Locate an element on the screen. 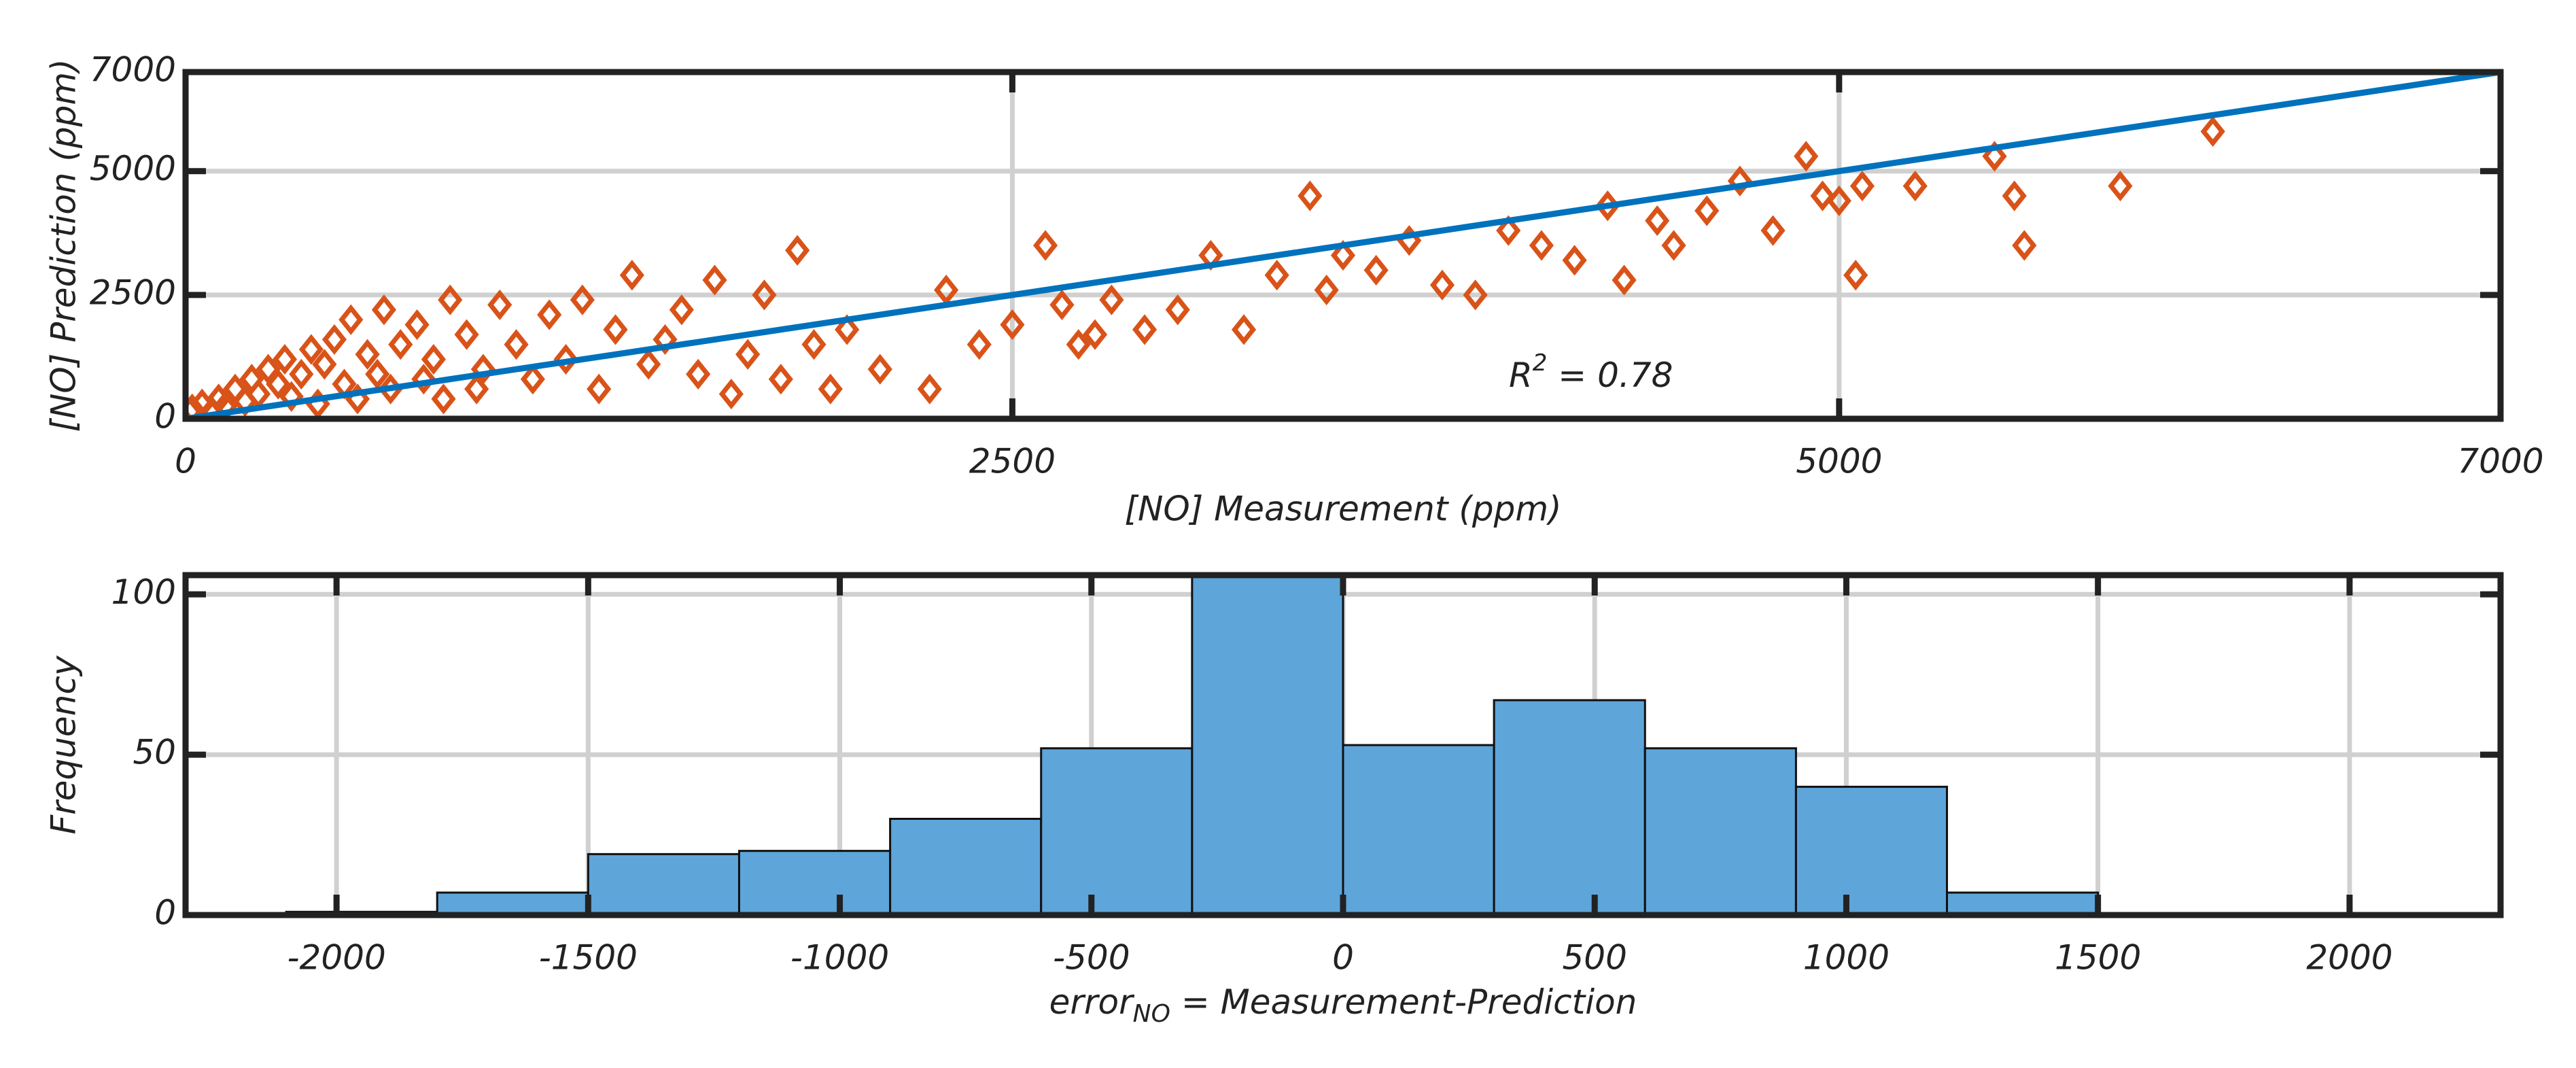 Image resolution: width=2576 pixels, height=1068 pixels. x-tick-label: 5000 is located at coordinates (1839, 462).